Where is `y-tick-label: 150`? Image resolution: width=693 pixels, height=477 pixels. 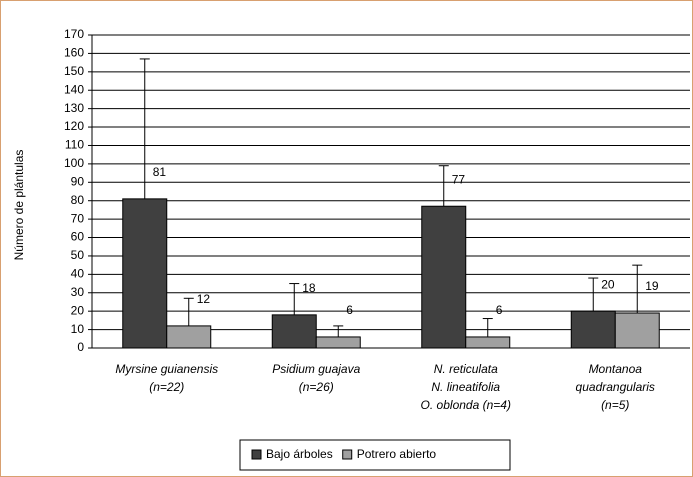 y-tick-label: 150 is located at coordinates (74, 71).